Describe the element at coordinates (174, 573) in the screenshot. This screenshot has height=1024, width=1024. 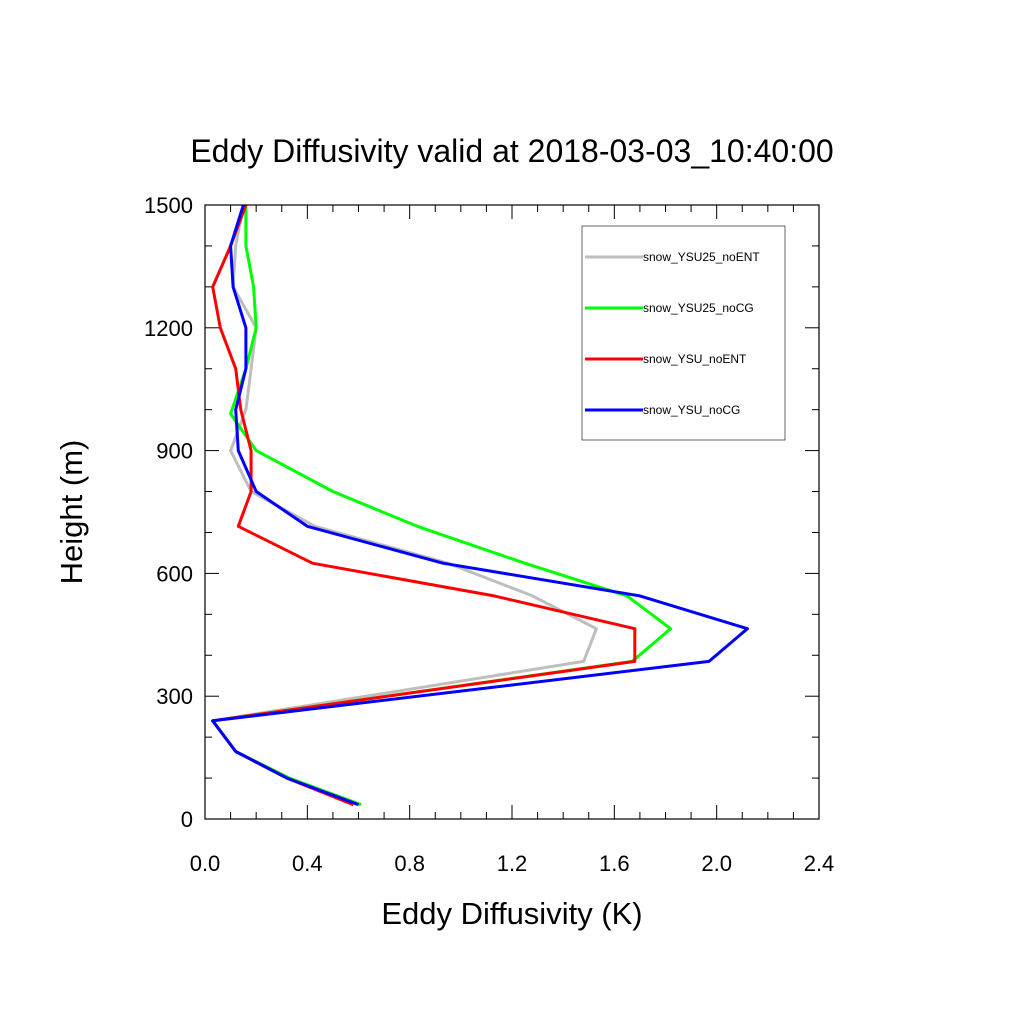
I see `y-tick-label: 600` at that location.